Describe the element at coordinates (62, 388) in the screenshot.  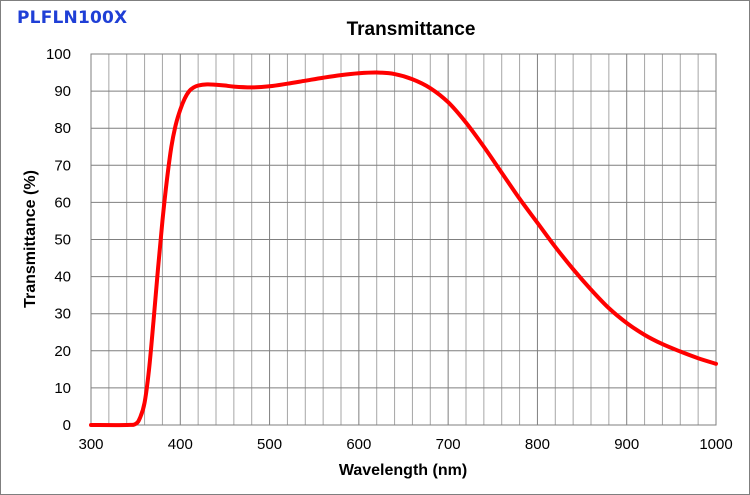
I see `y-tick-label: 10` at that location.